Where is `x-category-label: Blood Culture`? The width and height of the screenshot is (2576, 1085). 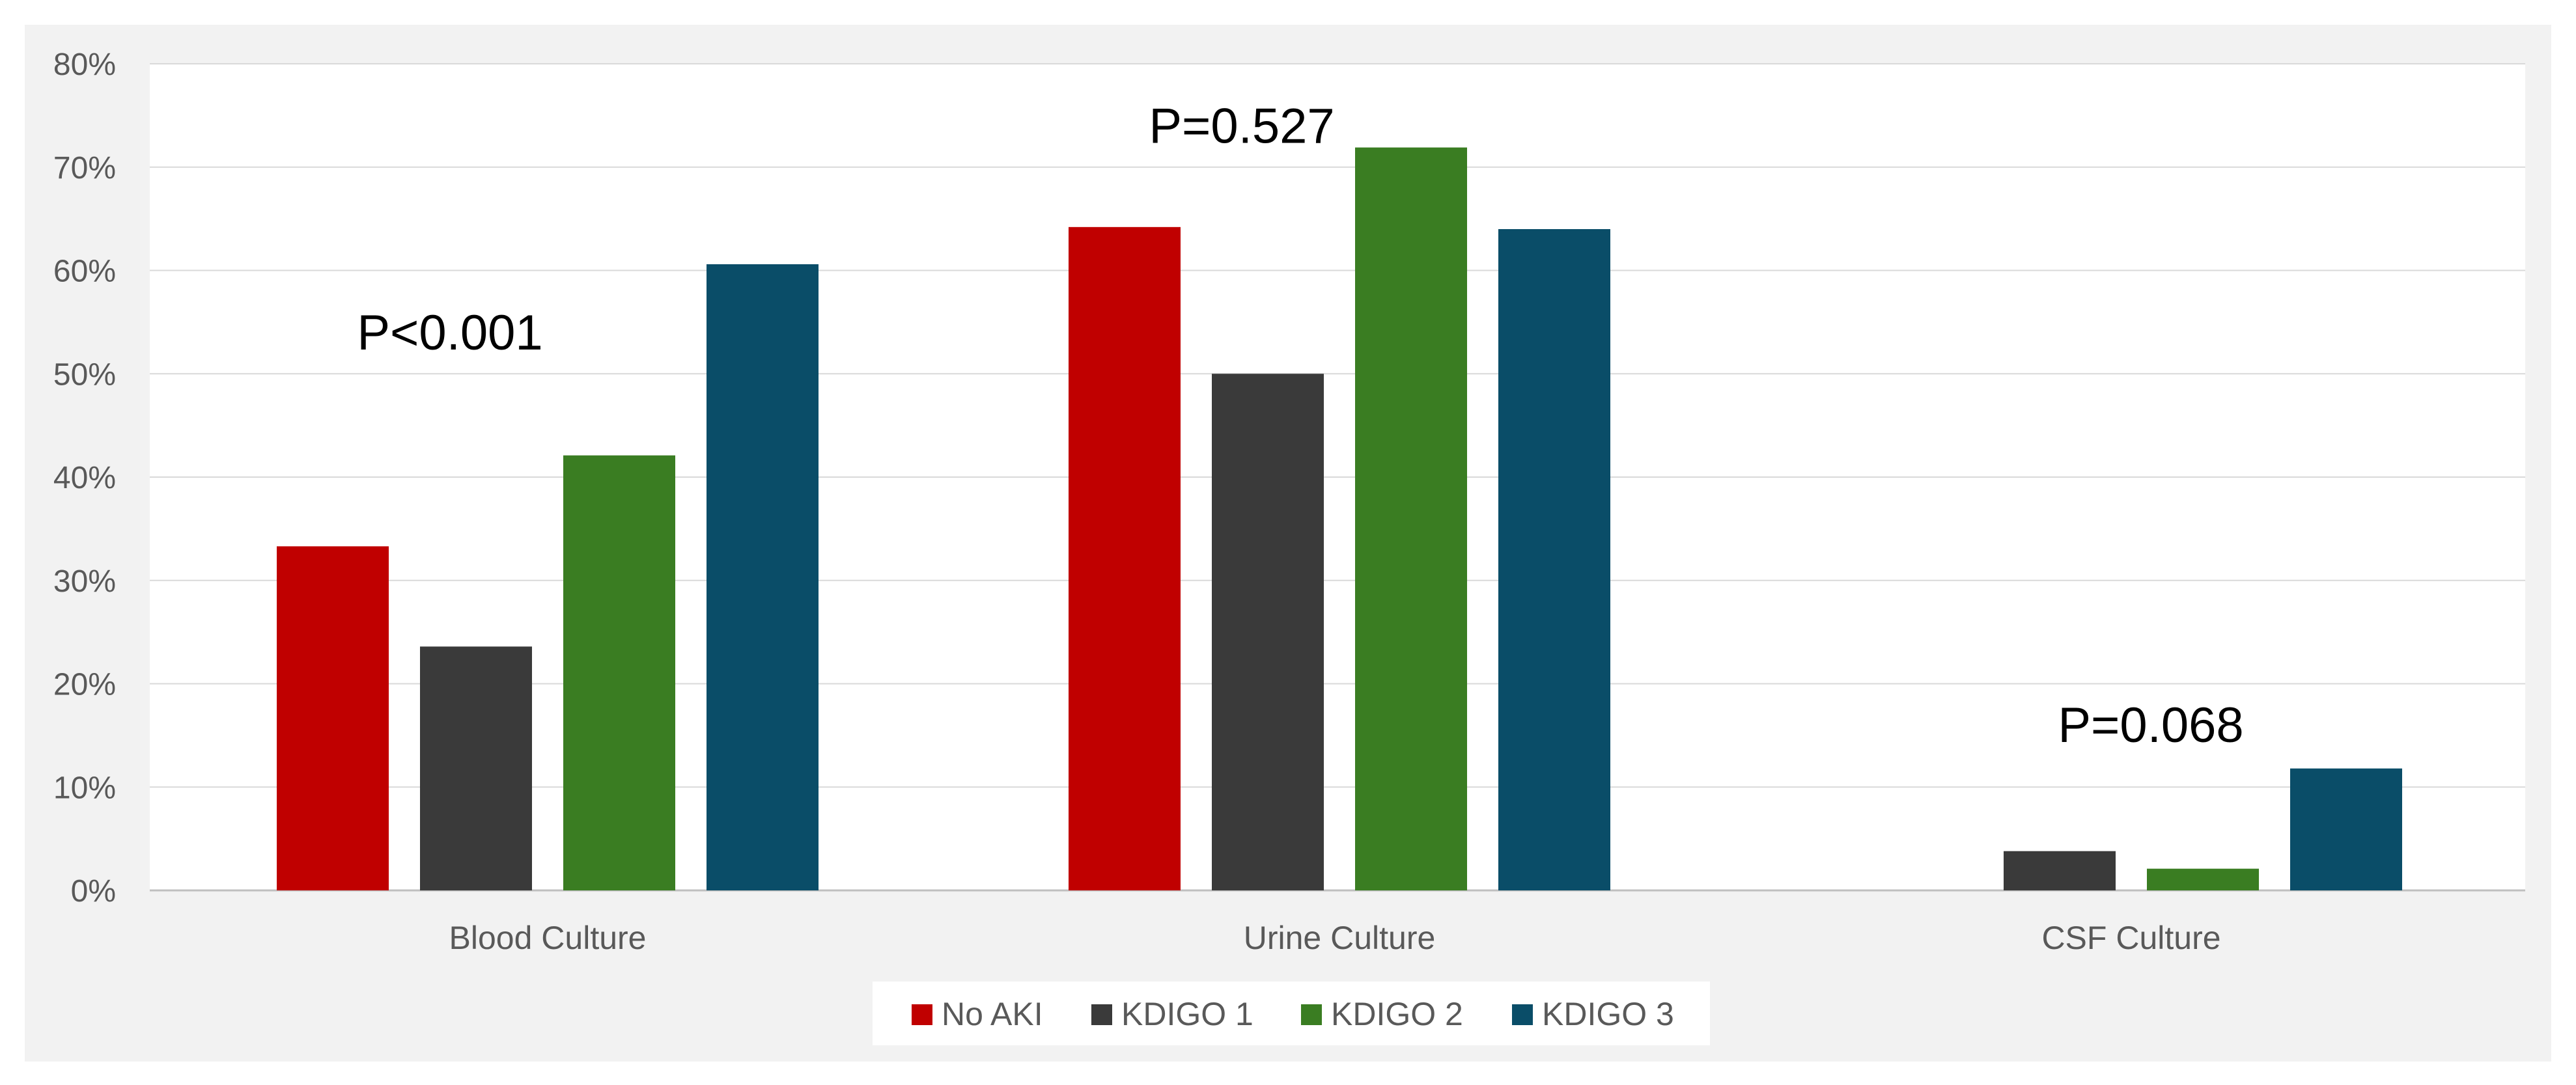 x-category-label: Blood Culture is located at coordinates (548, 938).